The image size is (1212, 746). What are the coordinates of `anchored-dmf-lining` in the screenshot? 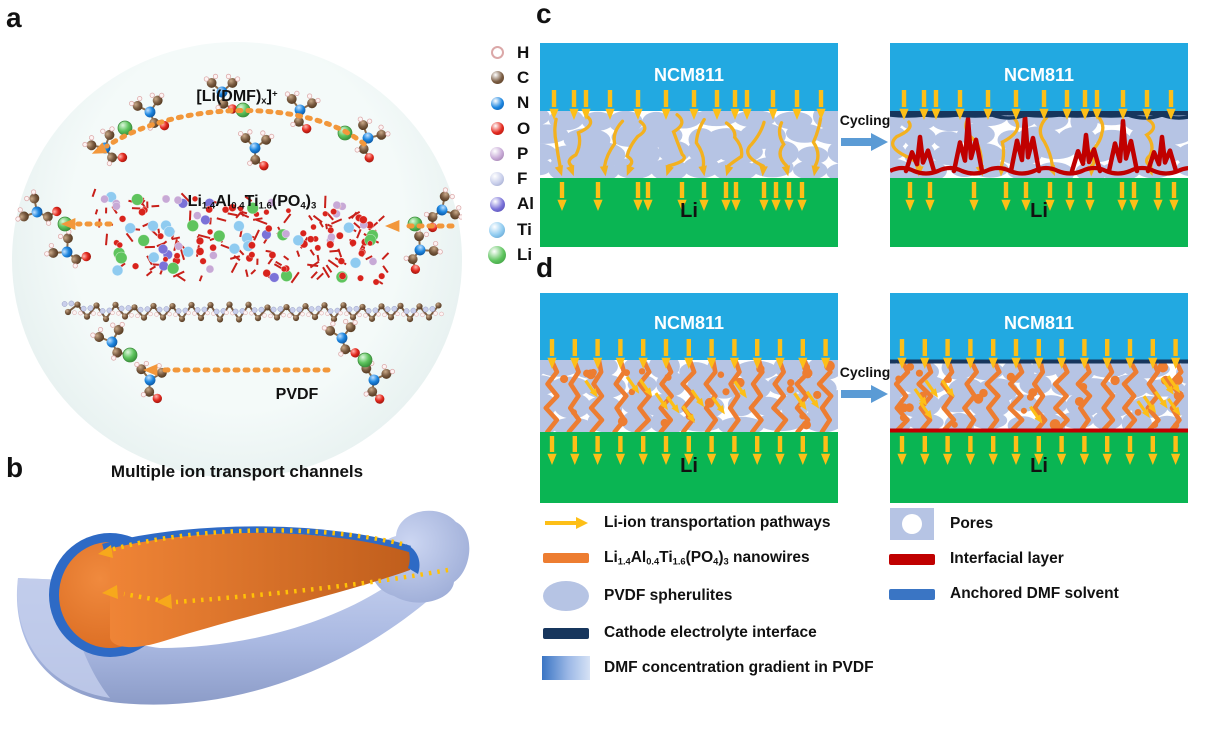 It's located at (256, 539).